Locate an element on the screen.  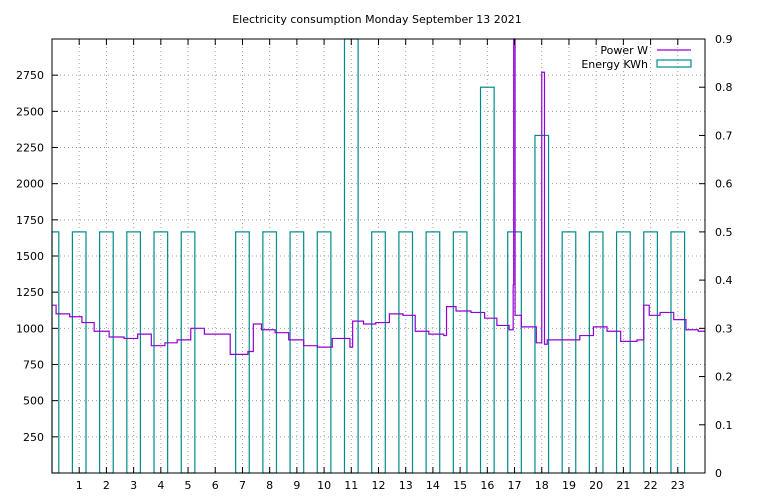
x-tick-label: 3 is located at coordinates (133, 485).